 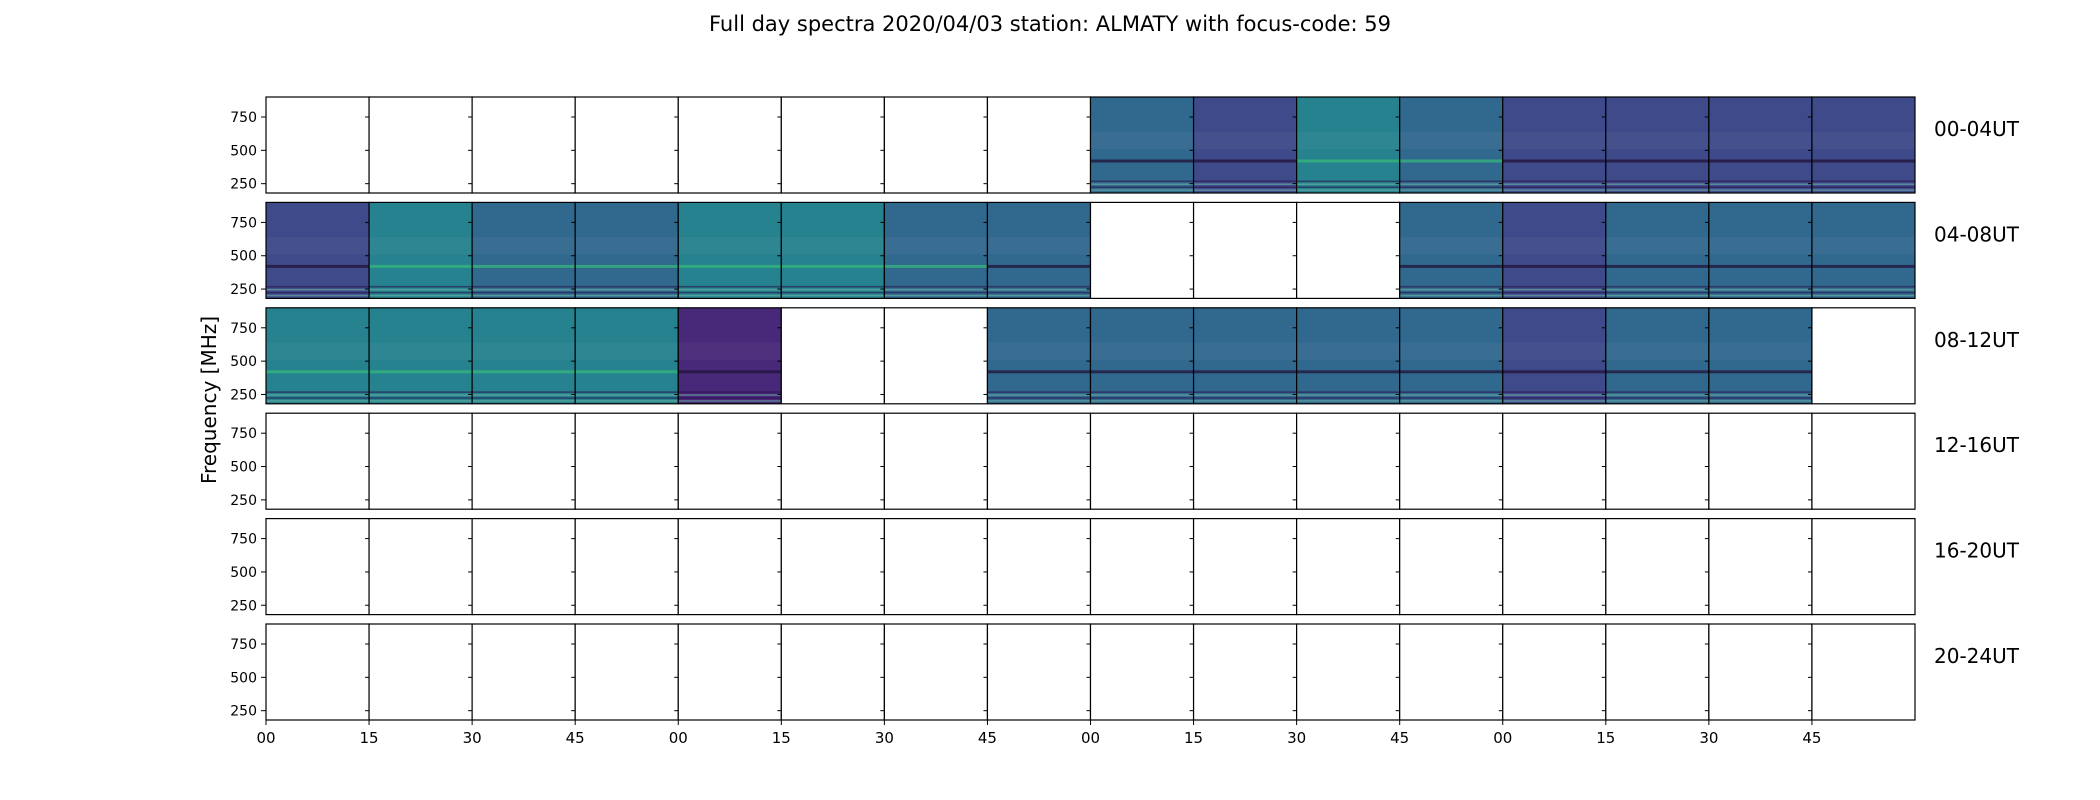 What do you see at coordinates (1502, 738) in the screenshot?
I see `x-tick-label: 00` at bounding box center [1502, 738].